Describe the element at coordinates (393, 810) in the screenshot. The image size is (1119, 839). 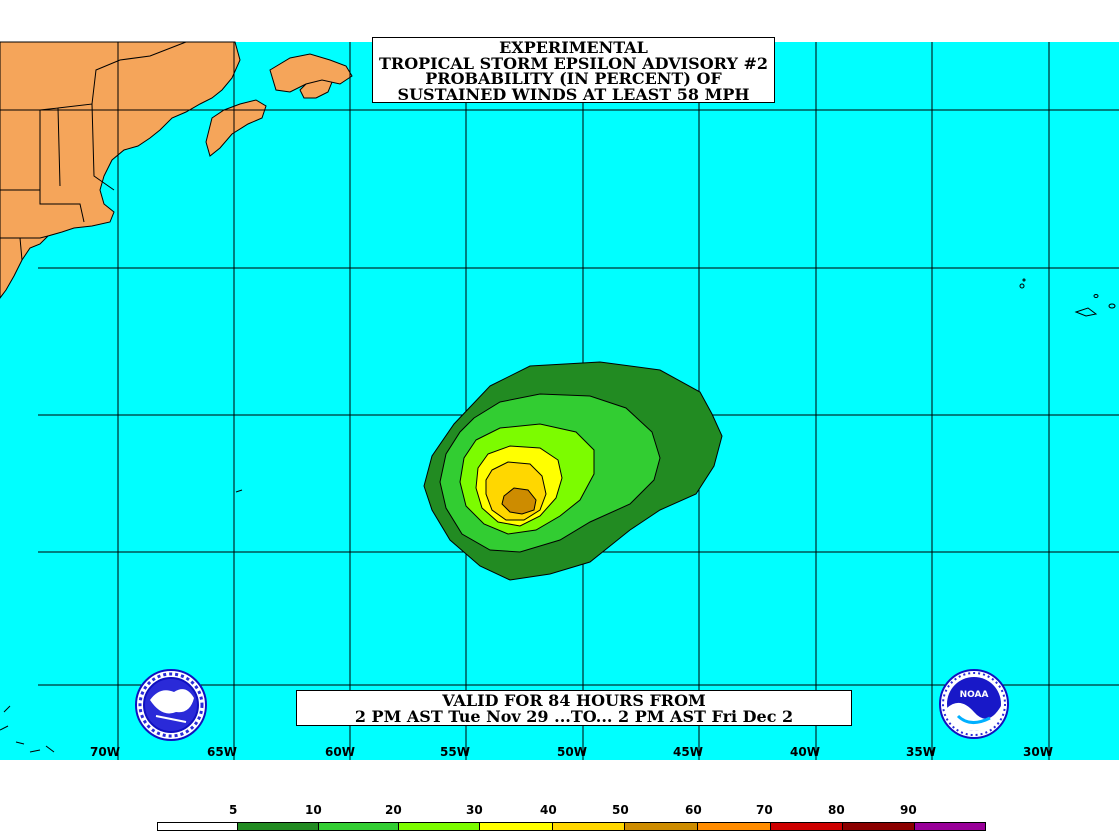
I see `legend-value-20: 20` at that location.